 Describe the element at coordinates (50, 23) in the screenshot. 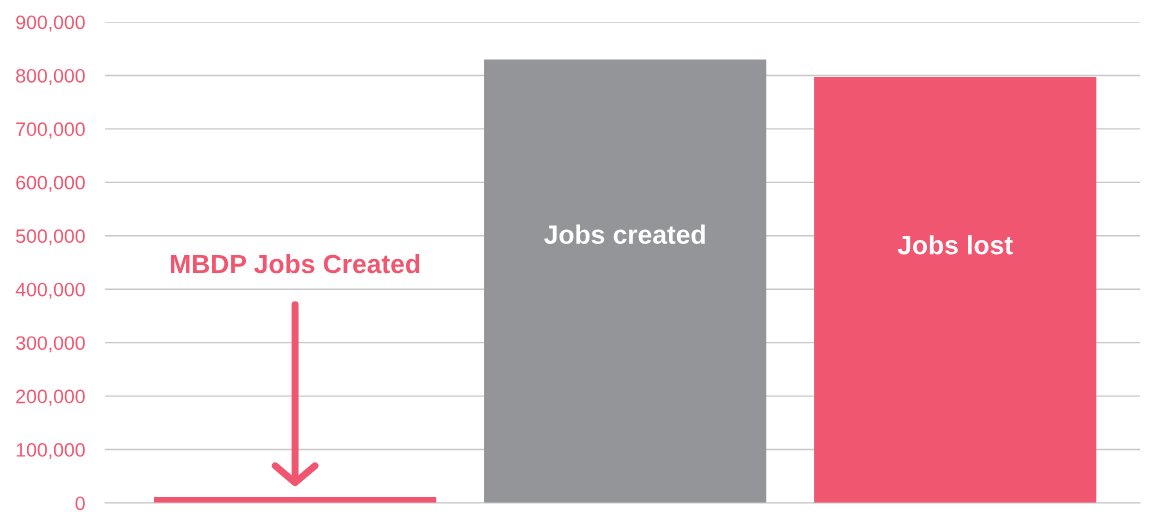

I see `y-tick-label: 900,000` at that location.